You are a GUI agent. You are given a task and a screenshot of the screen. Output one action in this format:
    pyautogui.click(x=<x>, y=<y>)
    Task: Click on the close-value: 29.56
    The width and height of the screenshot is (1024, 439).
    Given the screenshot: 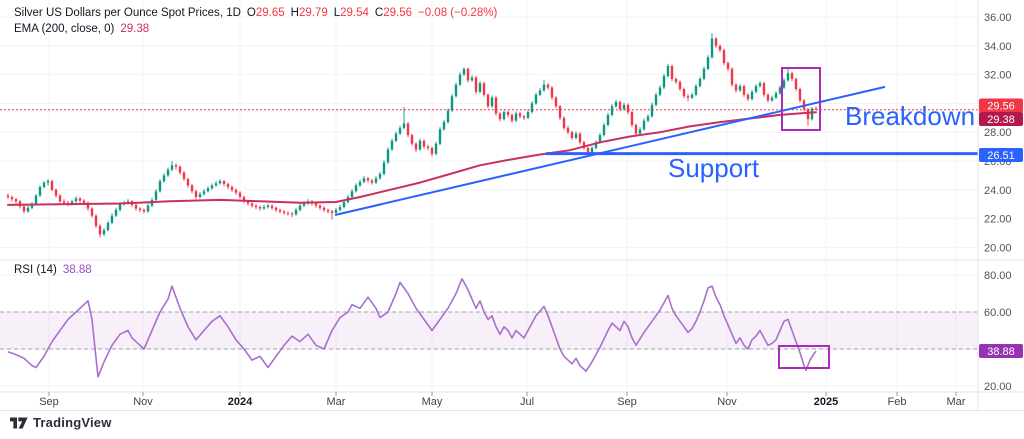 What is the action you would take?
    pyautogui.click(x=397, y=13)
    